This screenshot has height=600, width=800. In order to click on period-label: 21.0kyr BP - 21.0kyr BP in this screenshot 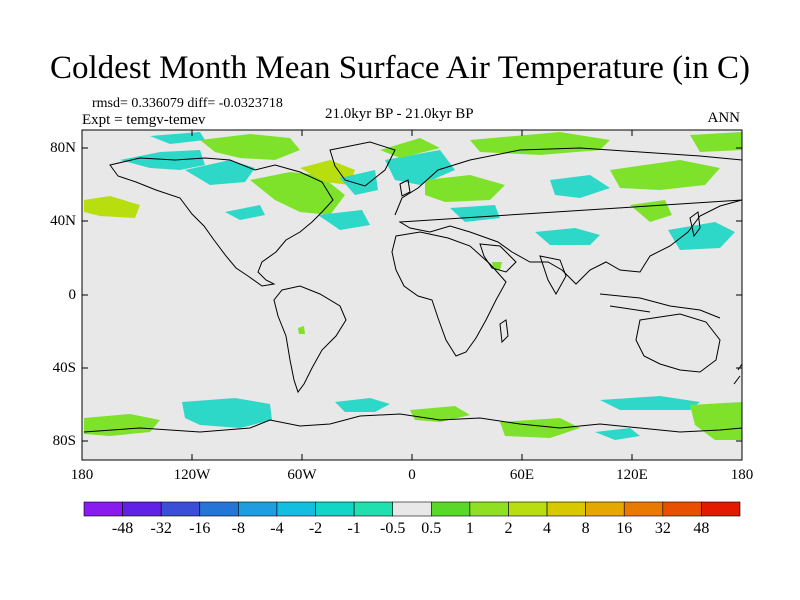, I will do `click(399, 114)`.